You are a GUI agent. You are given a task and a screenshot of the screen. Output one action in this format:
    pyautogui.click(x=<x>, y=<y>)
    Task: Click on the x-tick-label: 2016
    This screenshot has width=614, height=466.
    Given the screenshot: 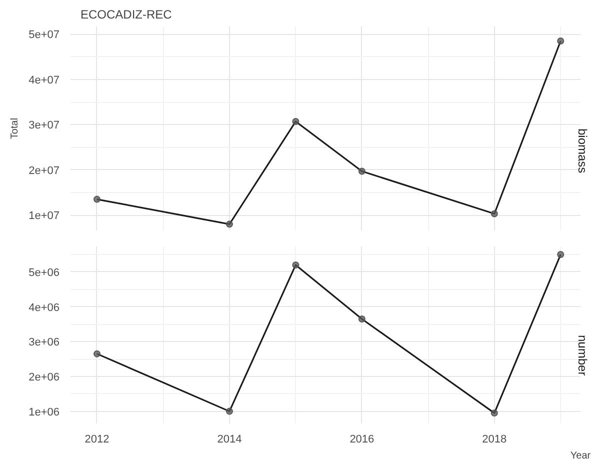 What is the action you would take?
    pyautogui.click(x=362, y=440)
    